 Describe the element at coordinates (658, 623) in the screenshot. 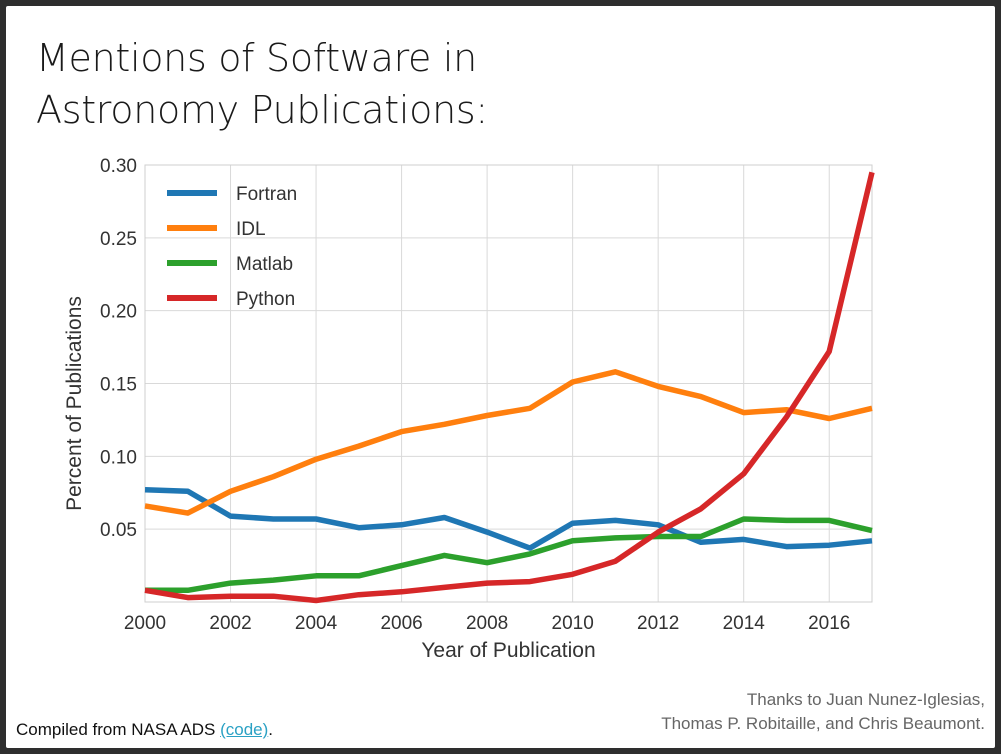

I see `x-tick-label: 2012` at that location.